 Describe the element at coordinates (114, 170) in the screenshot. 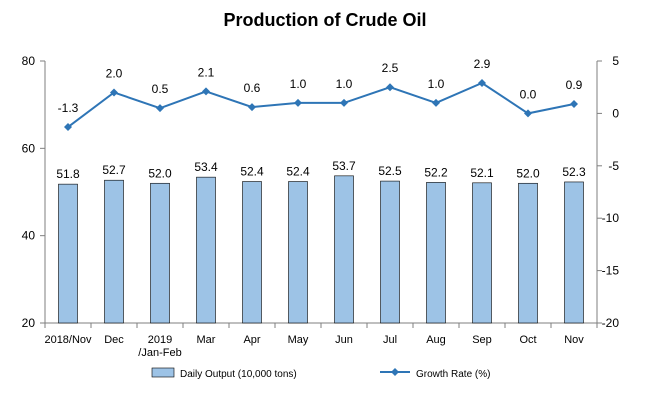

I see `bar-data-label: 52.7` at that location.